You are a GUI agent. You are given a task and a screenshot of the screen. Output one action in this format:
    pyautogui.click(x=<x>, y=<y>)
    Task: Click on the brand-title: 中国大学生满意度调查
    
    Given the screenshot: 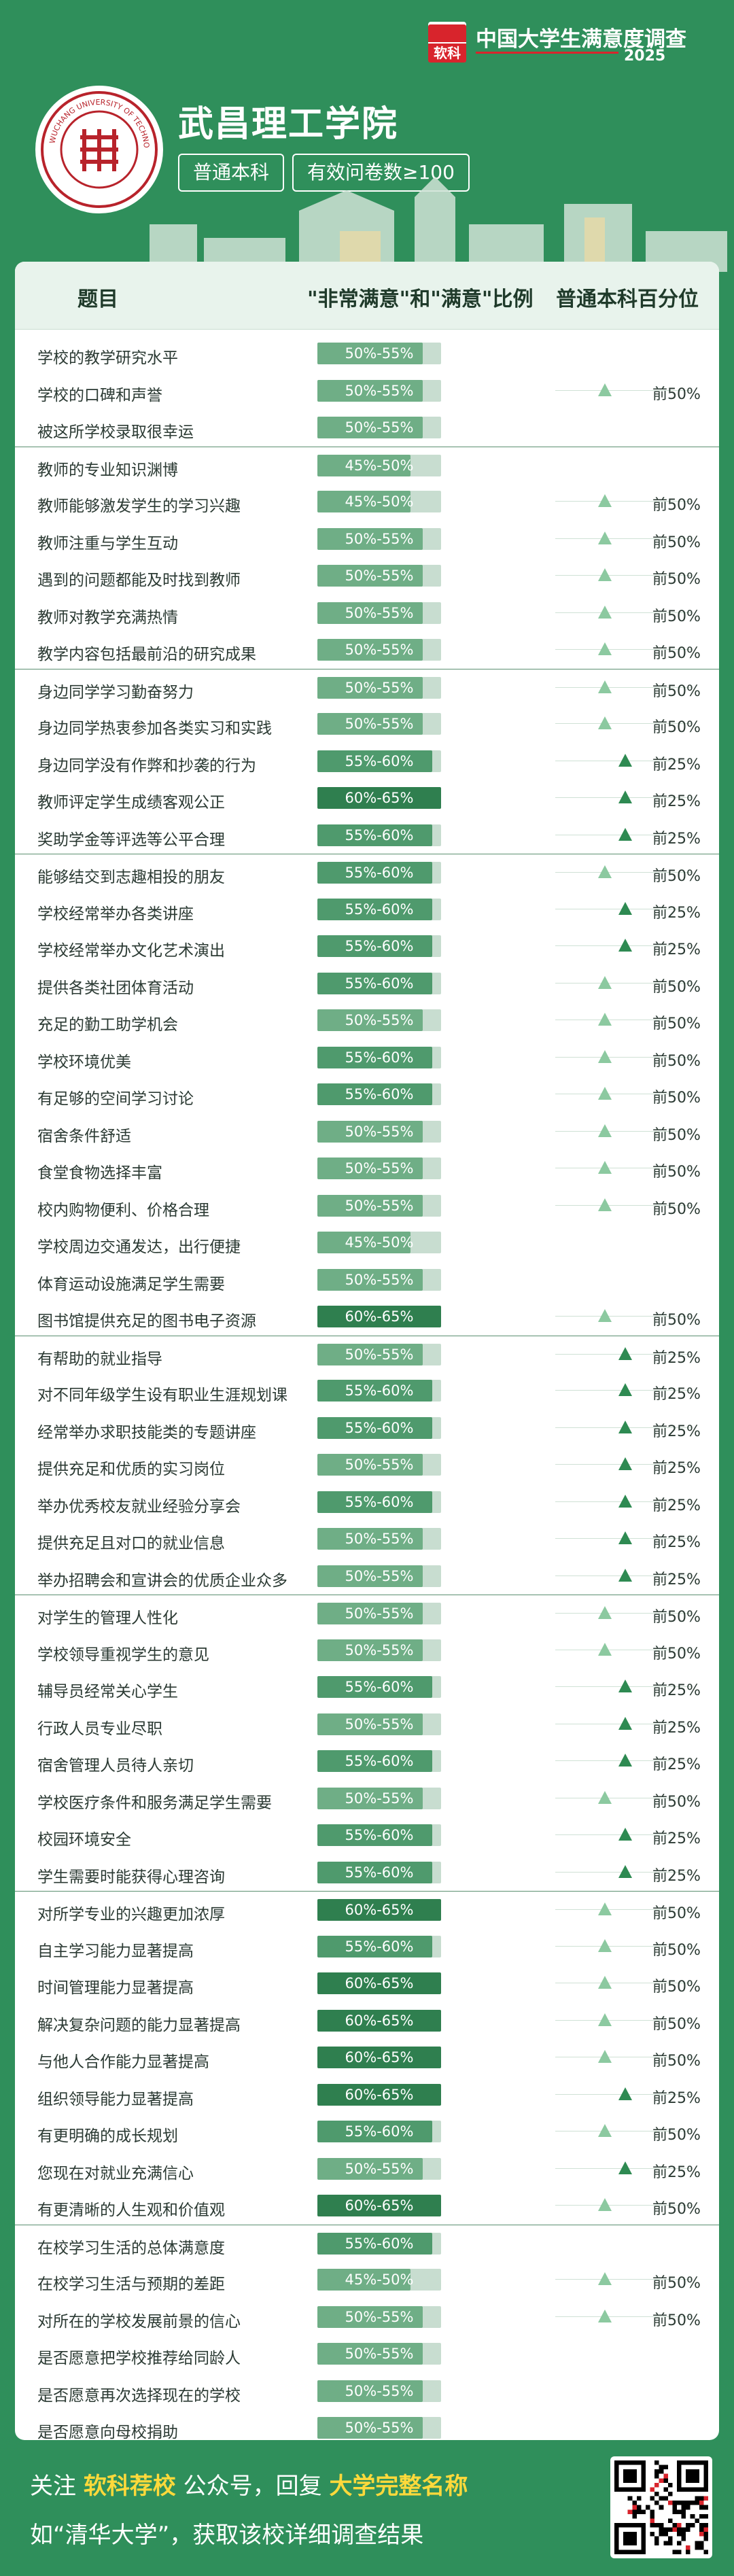 What is the action you would take?
    pyautogui.click(x=581, y=39)
    